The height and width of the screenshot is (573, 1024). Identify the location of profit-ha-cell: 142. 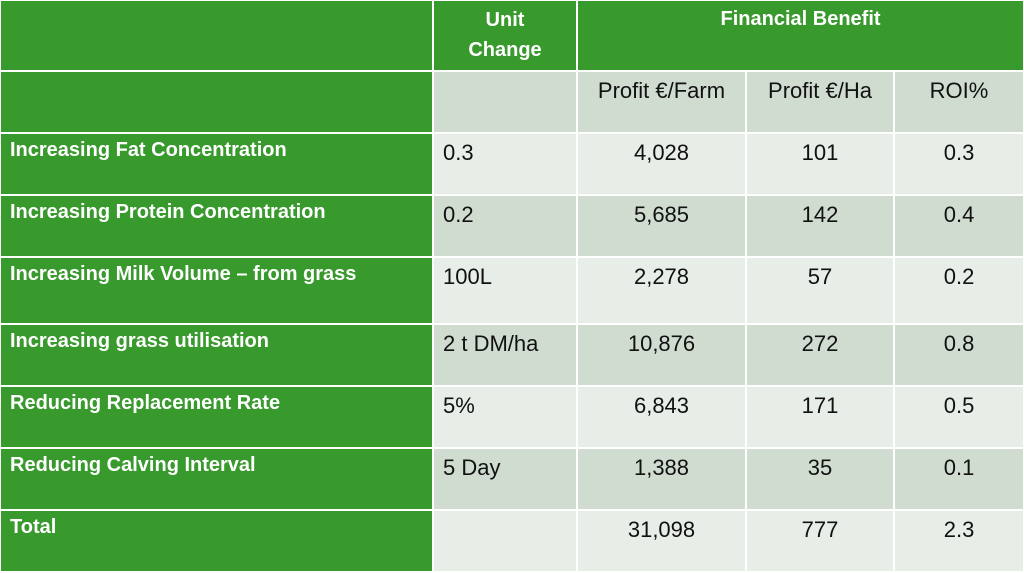
(820, 226).